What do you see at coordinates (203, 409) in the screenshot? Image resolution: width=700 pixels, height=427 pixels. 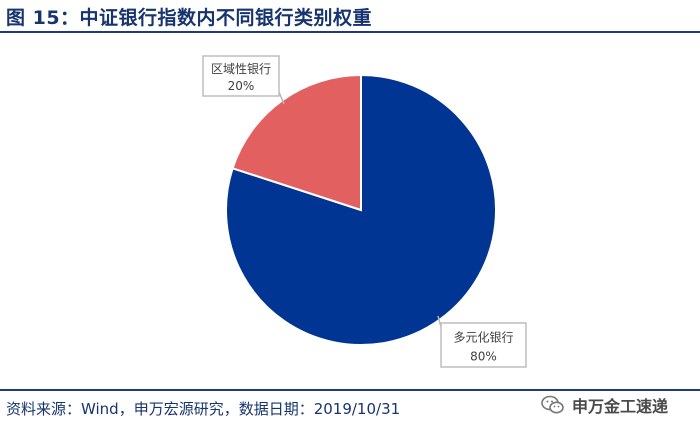 I see `source-note: 资料来源：Wind，申万宏源研究，数据日期：2019/10/31` at bounding box center [203, 409].